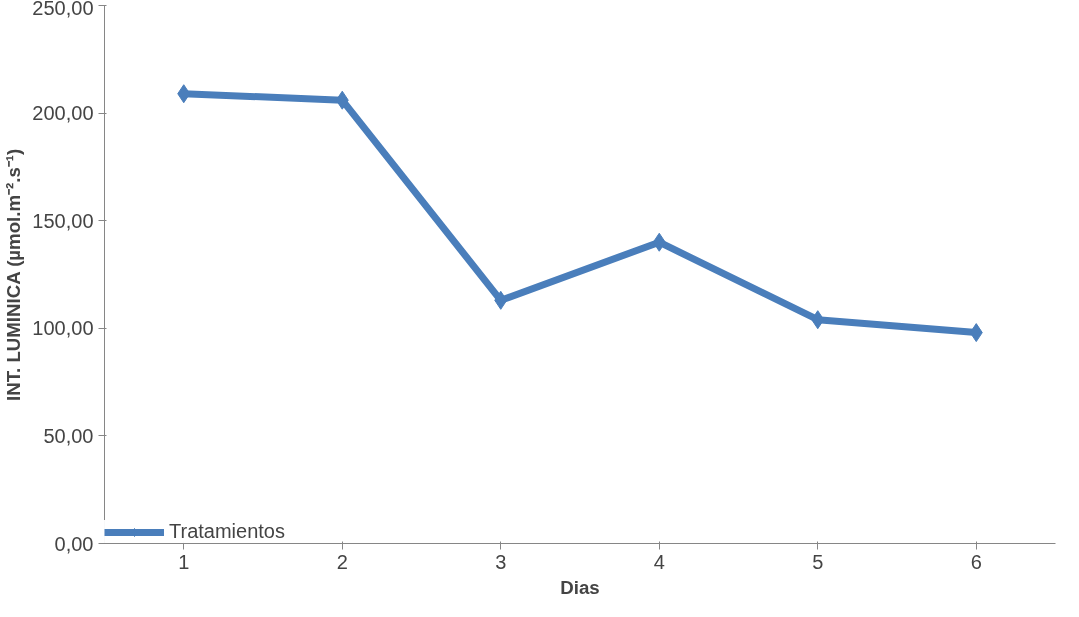 Image resolution: width=1079 pixels, height=617 pixels. I want to click on y-tick-label: 150,00, so click(63, 220).